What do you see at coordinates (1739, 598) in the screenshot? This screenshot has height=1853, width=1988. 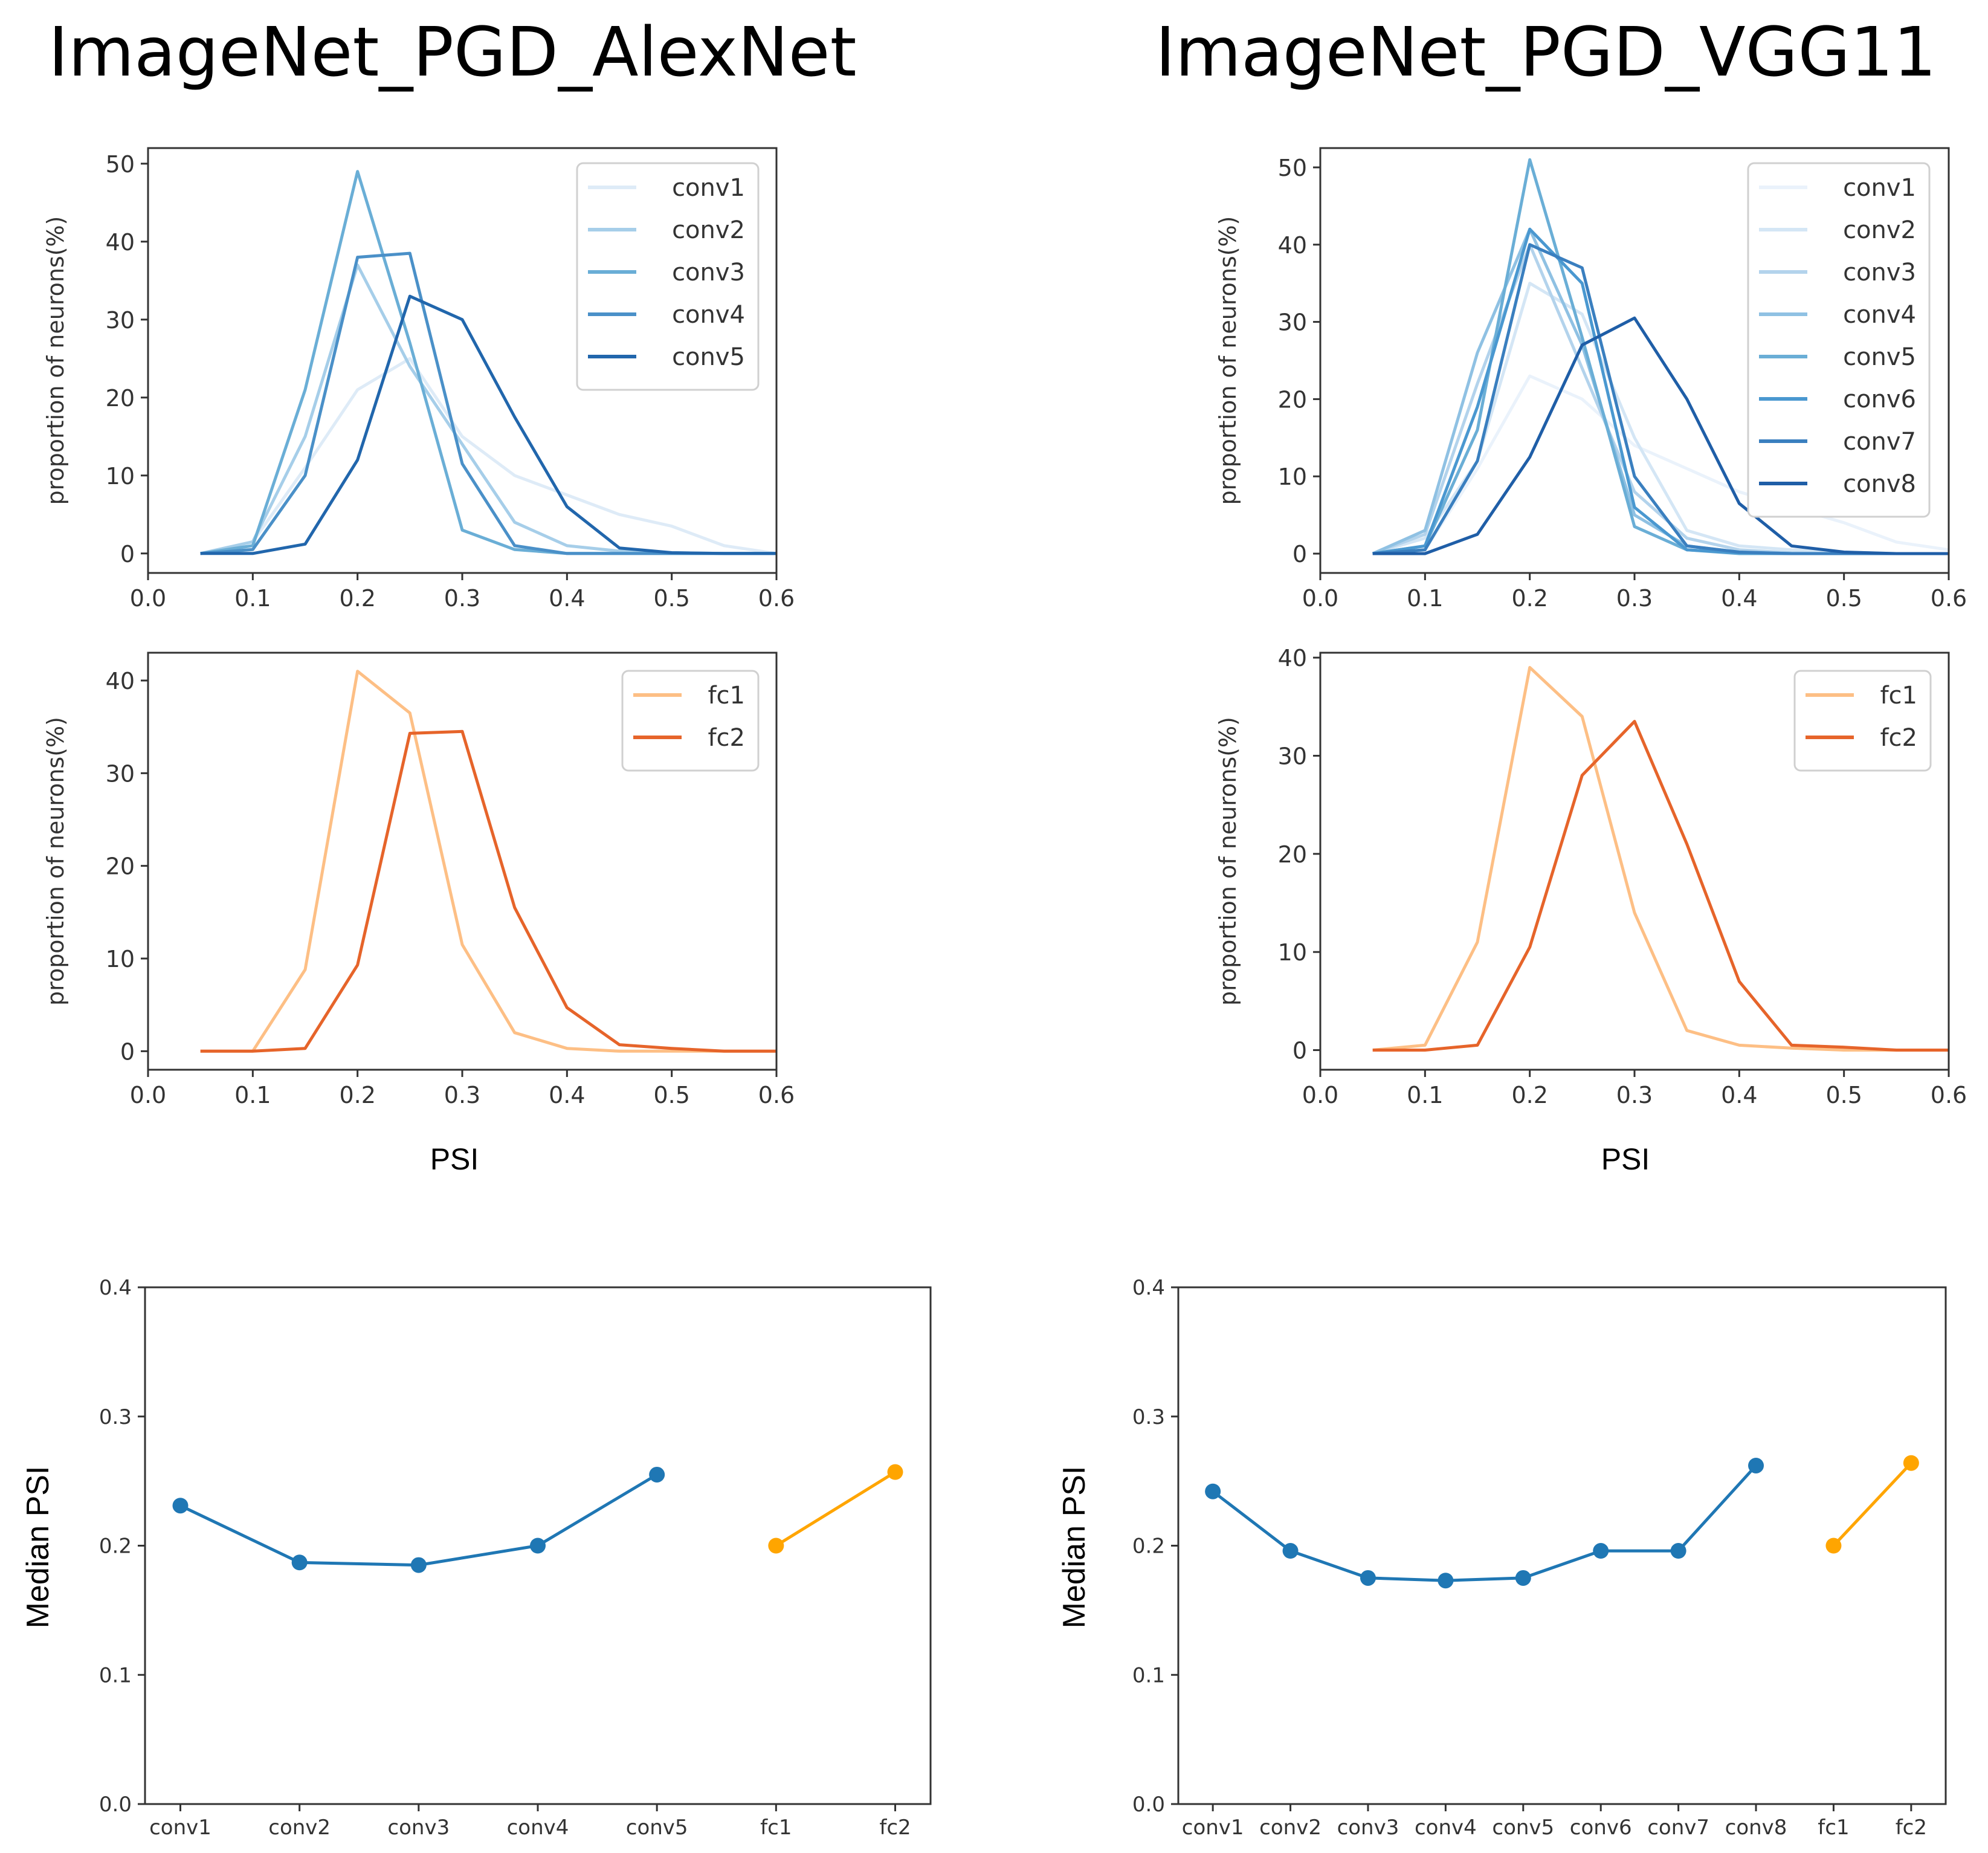 I see `vgg_conv-xtick-label-0.4: 0.4` at bounding box center [1739, 598].